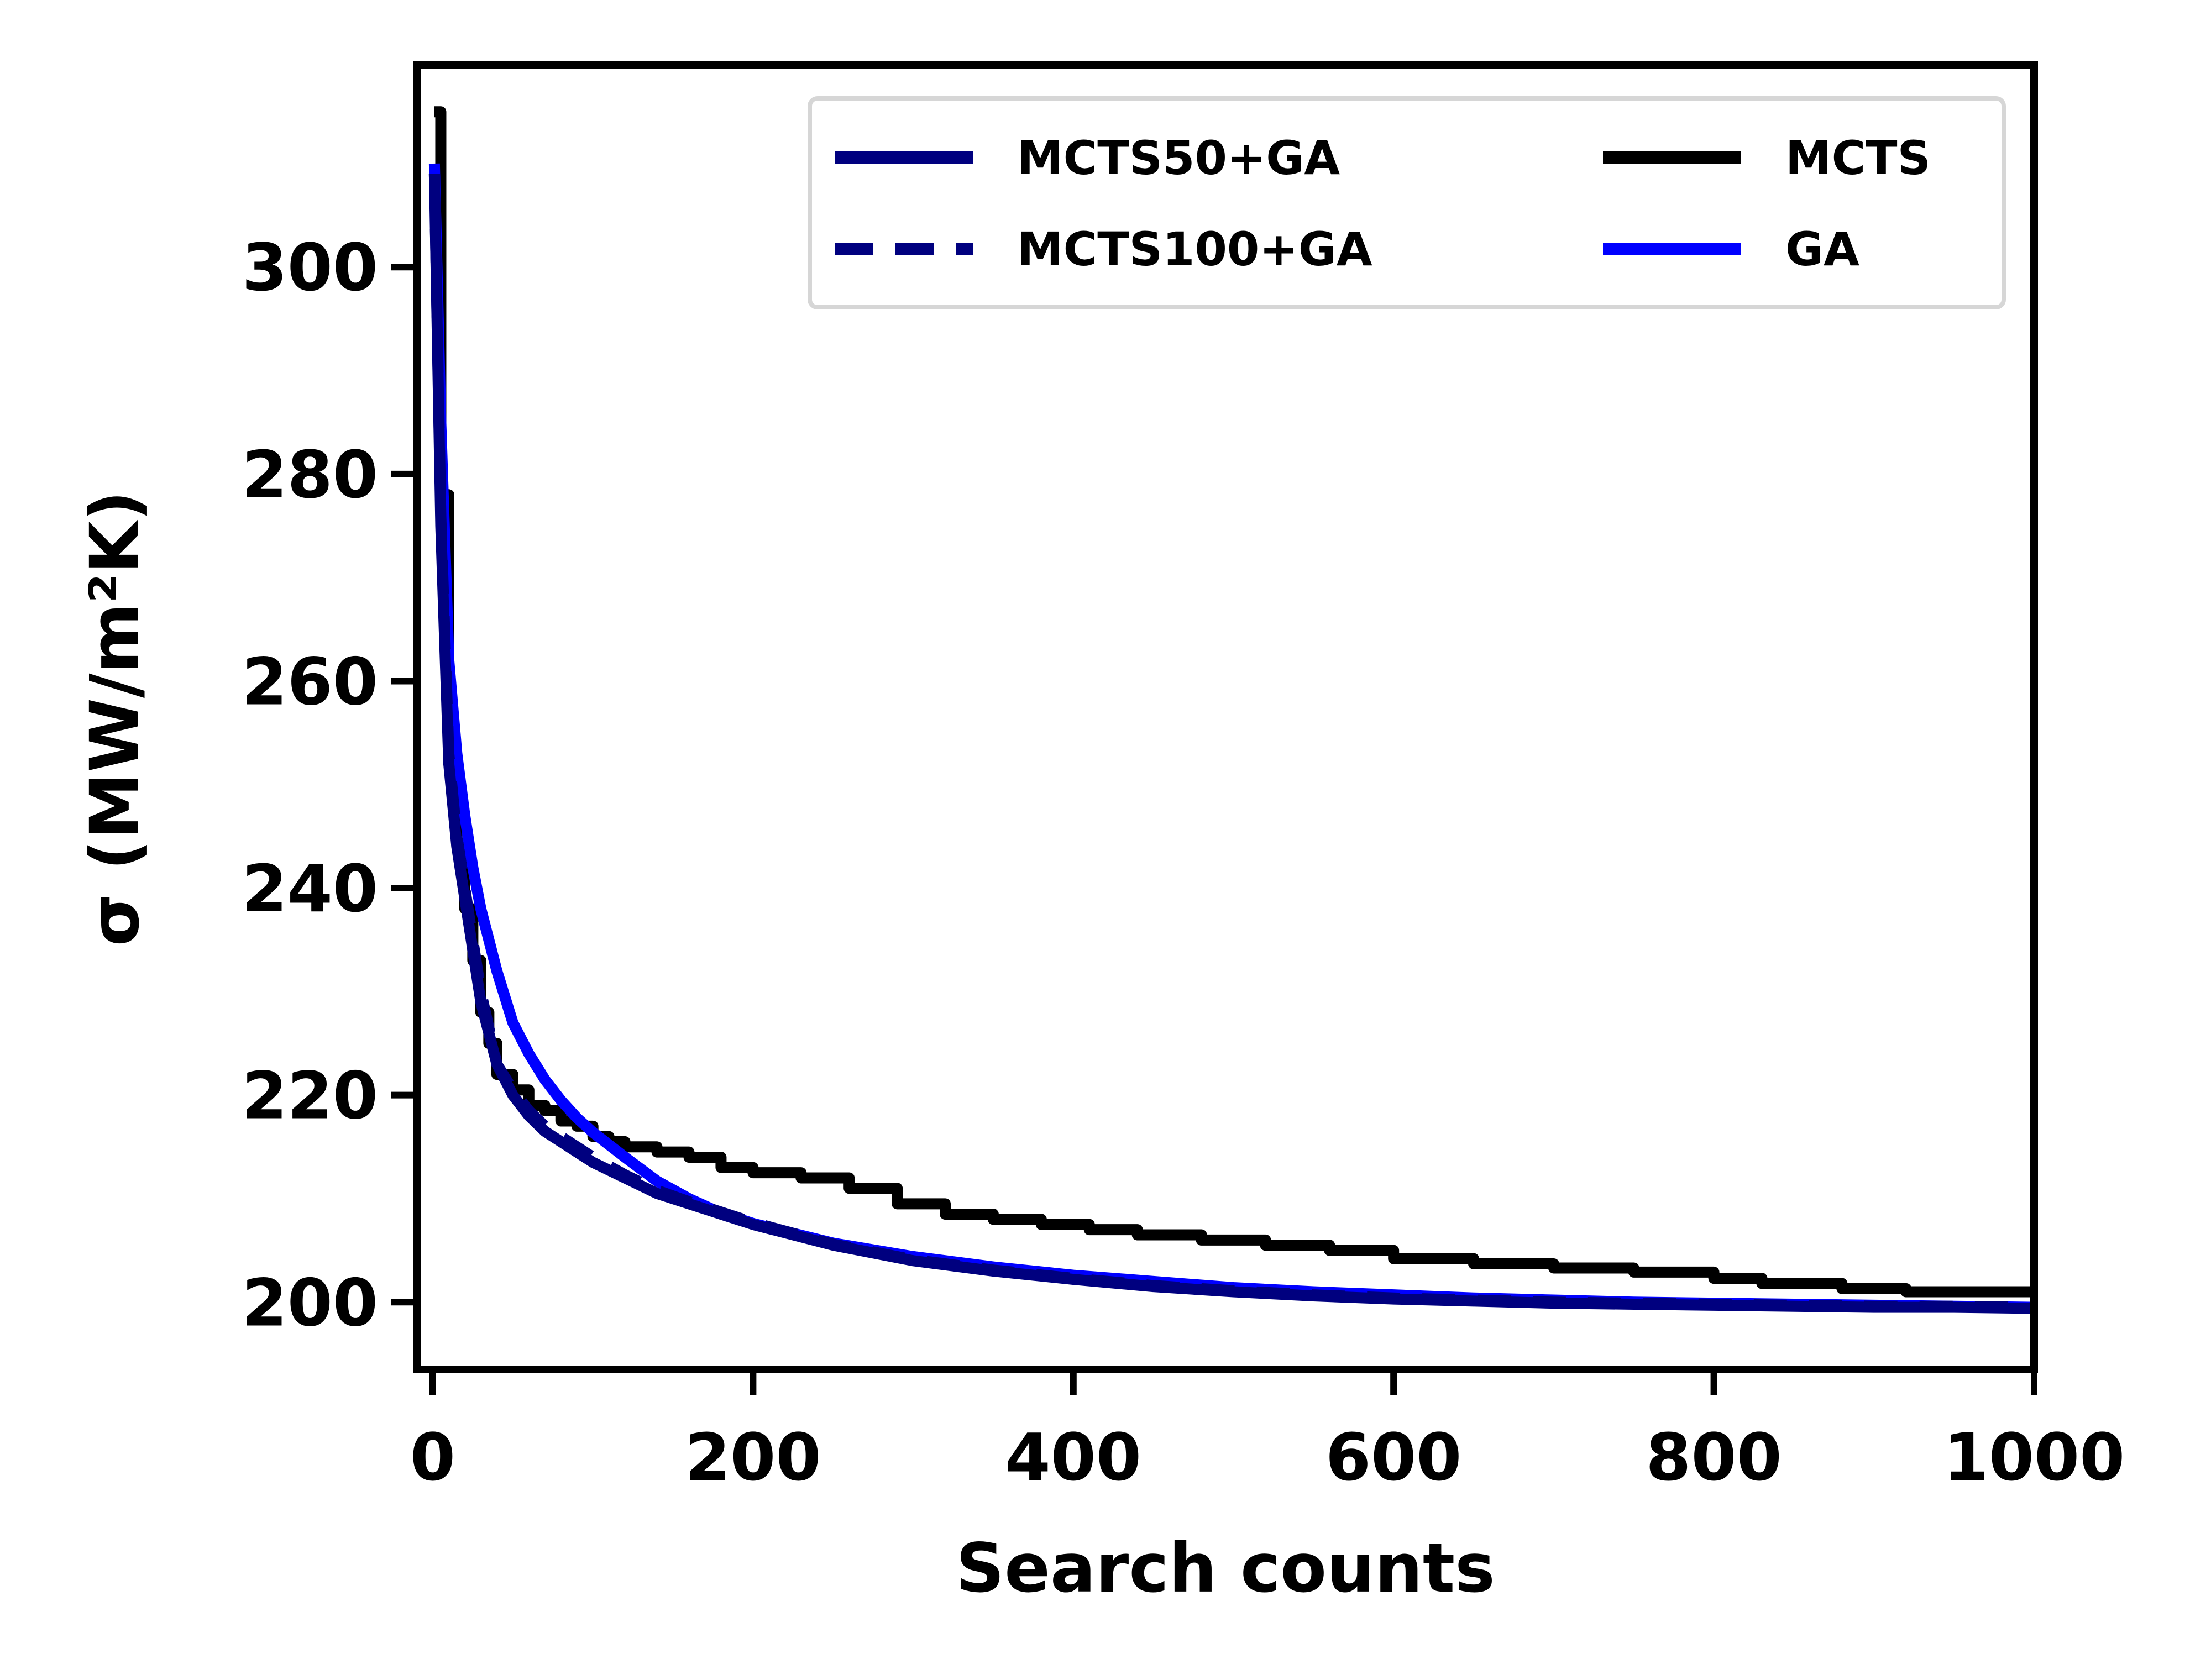  I want to click on x-axis: 0 200 400 600 800 1000, so click(1267, 1432).